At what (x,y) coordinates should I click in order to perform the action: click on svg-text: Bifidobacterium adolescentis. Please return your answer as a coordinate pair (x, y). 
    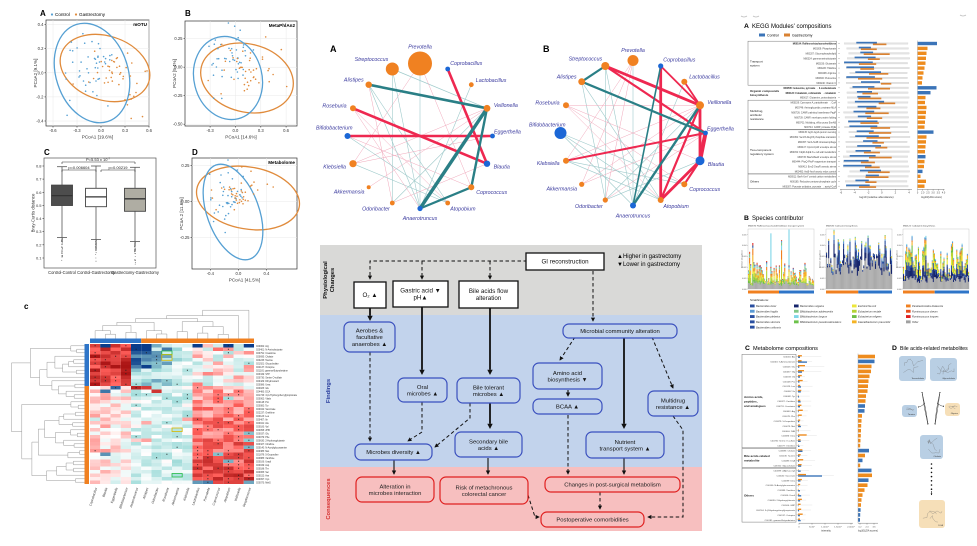
    Looking at the image, I should click on (817, 311).